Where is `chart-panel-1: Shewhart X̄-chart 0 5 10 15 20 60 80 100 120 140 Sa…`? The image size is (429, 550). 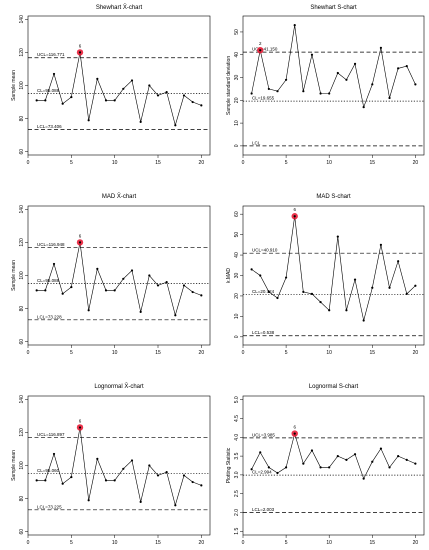
chart-panel-1: Shewhart X̄-chart 0 5 10 15 20 60 80 100 120 140 Sa… is located at coordinates (111, 85).